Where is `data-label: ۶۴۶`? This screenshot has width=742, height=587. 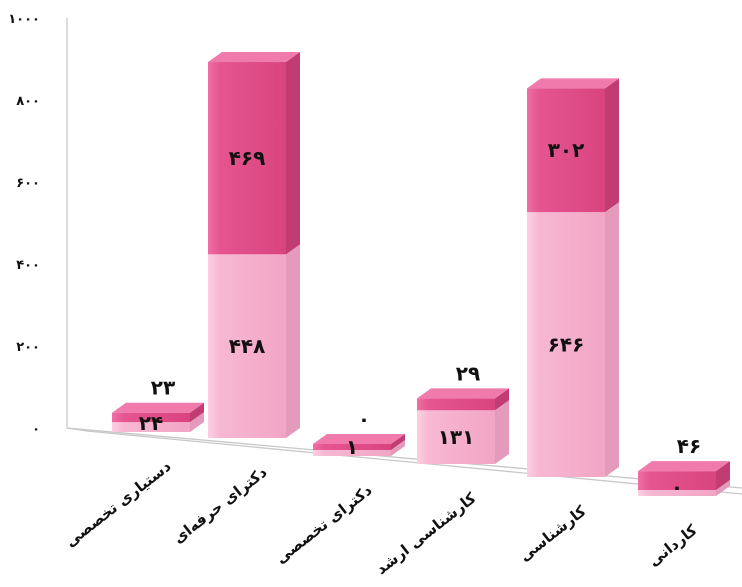 data-label: ۶۴۶ is located at coordinates (566, 345).